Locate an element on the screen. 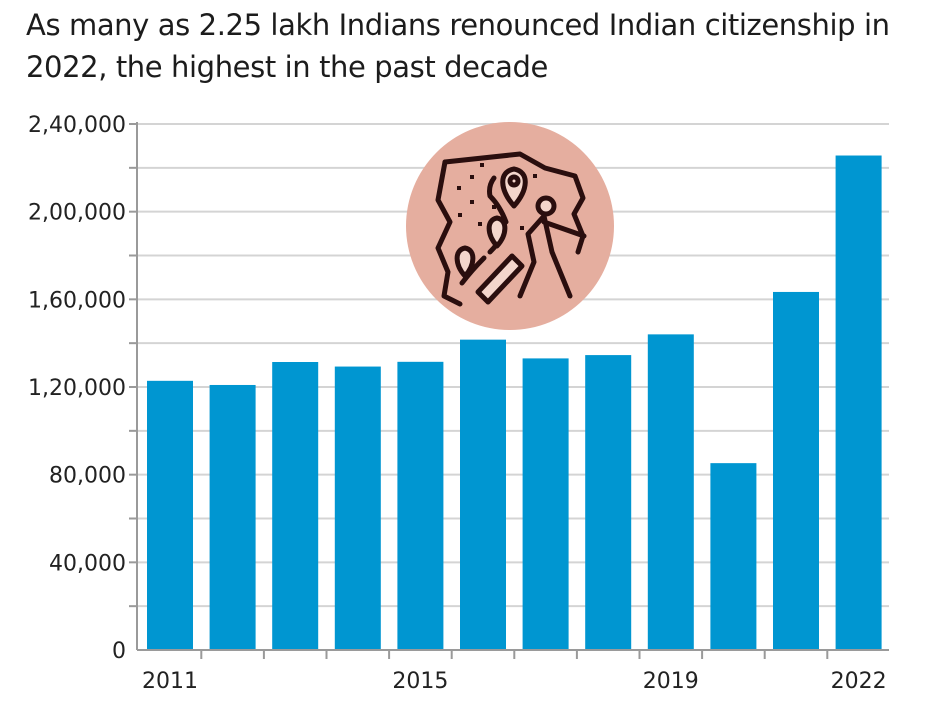 The height and width of the screenshot is (707, 949). map-outline-left is located at coordinates (449, 233).